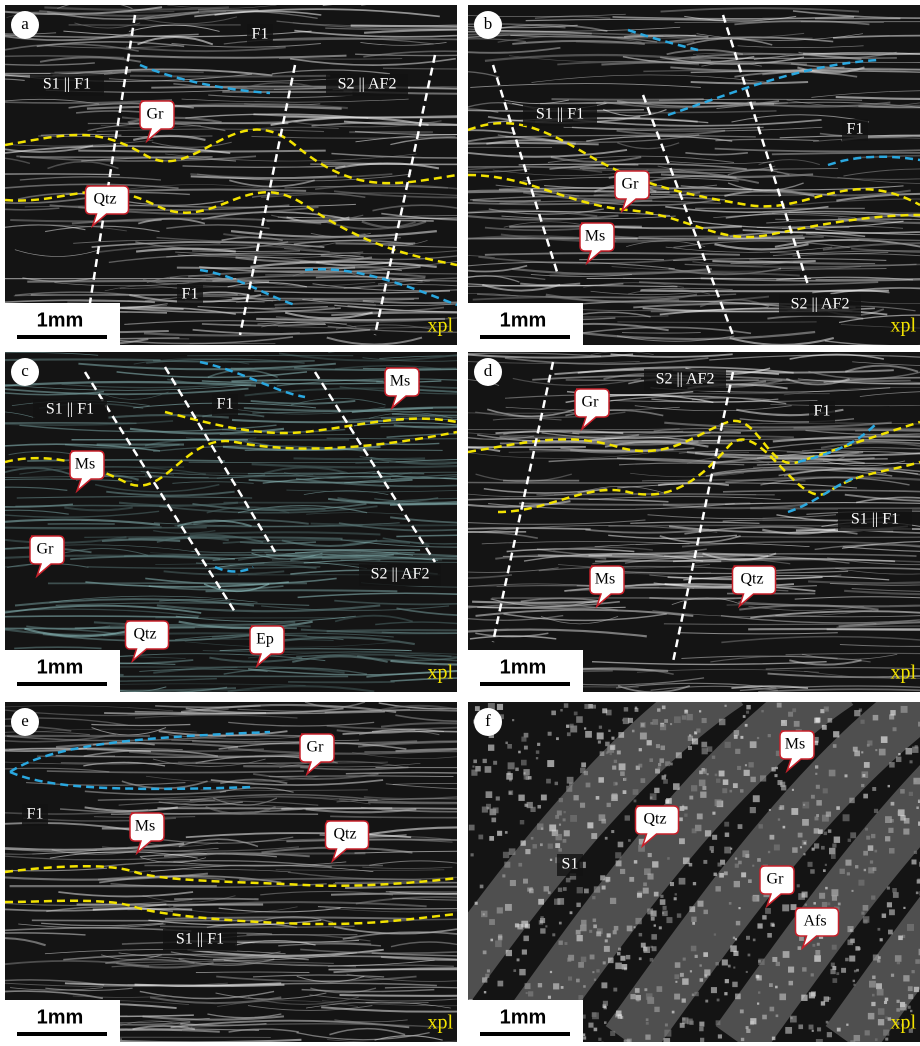  What do you see at coordinates (344, 834) in the screenshot?
I see `mineral-label: Qtz` at bounding box center [344, 834].